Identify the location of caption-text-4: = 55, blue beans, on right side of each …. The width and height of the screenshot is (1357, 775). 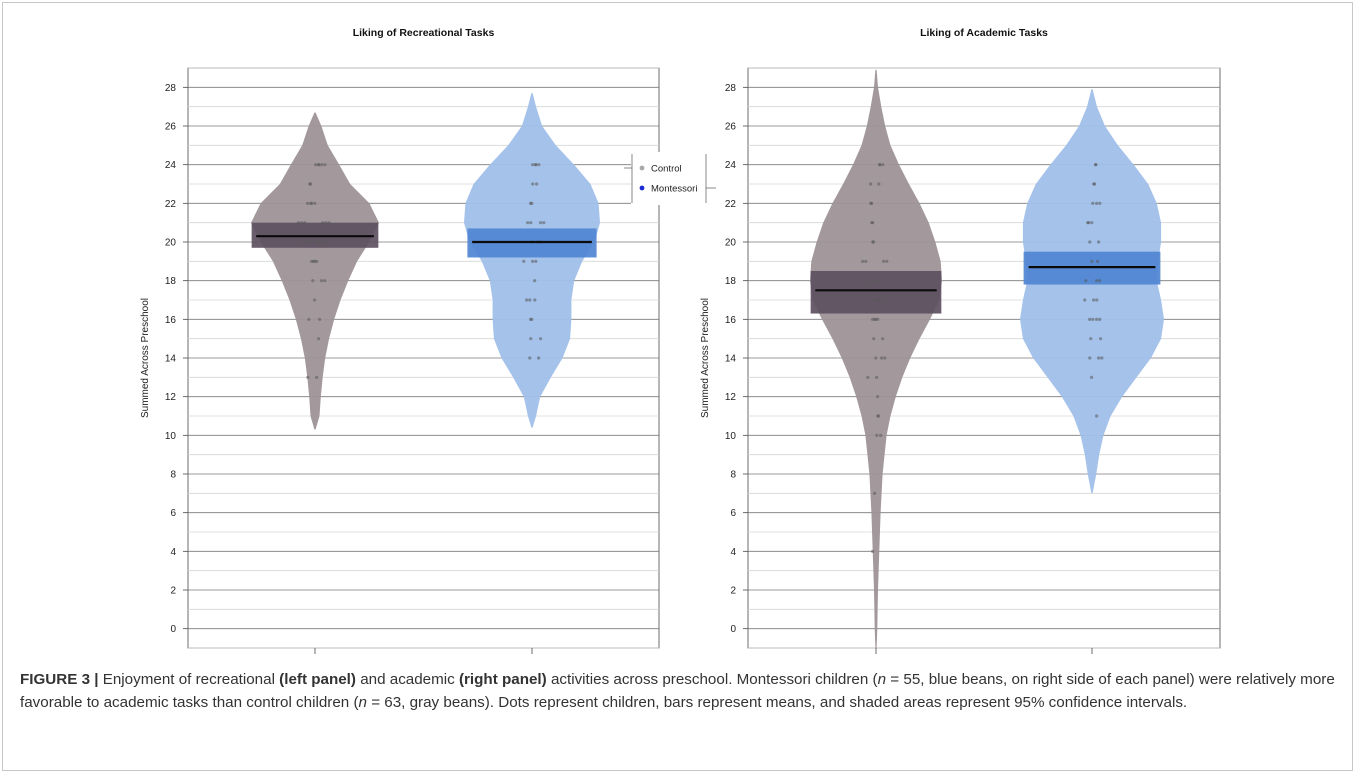
(677, 691).